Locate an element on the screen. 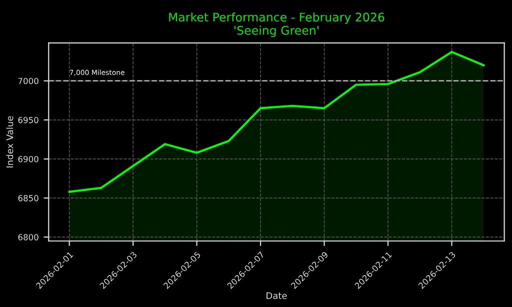 Image resolution: width=512 pixels, height=307 pixels. x-axis-title: Date is located at coordinates (276, 296).